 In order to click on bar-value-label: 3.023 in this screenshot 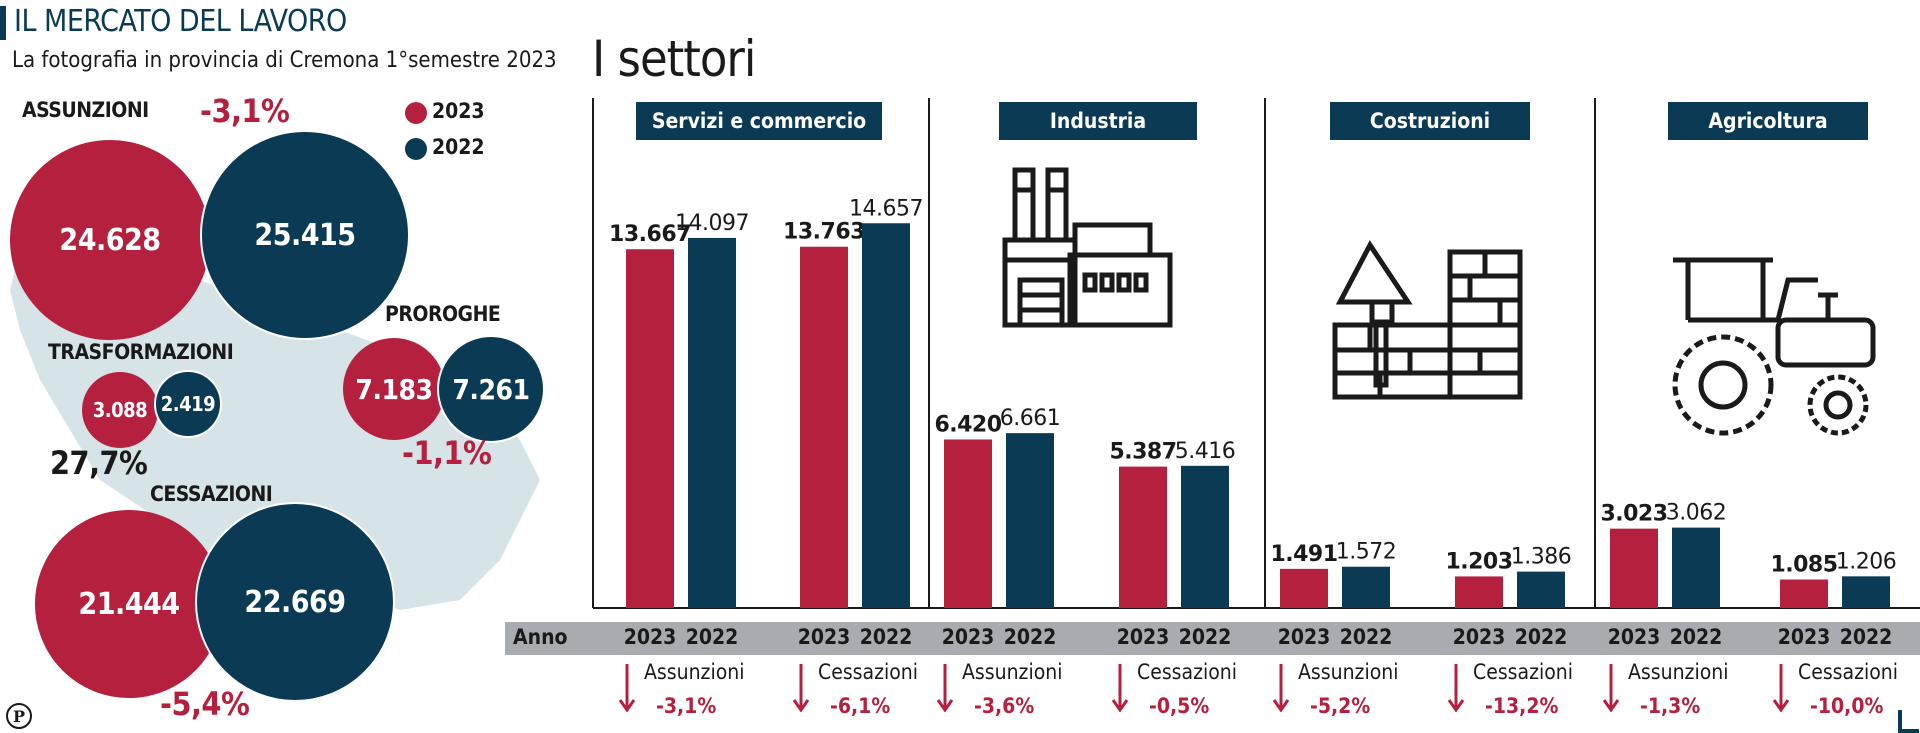, I will do `click(1633, 514)`.